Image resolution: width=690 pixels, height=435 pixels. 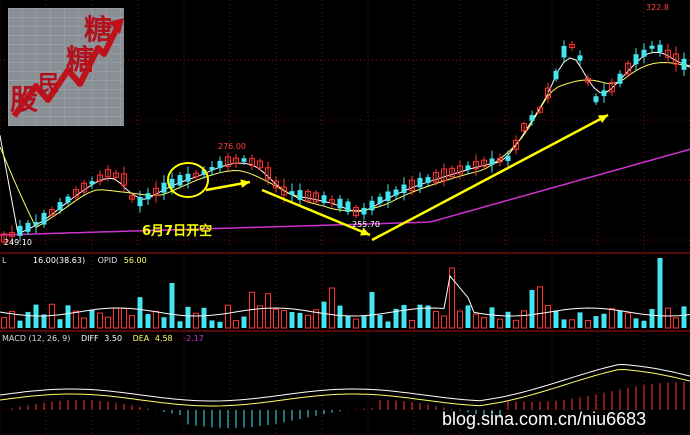 What do you see at coordinates (193, 338) in the screenshot?
I see `macd-value: -2.17` at bounding box center [193, 338].